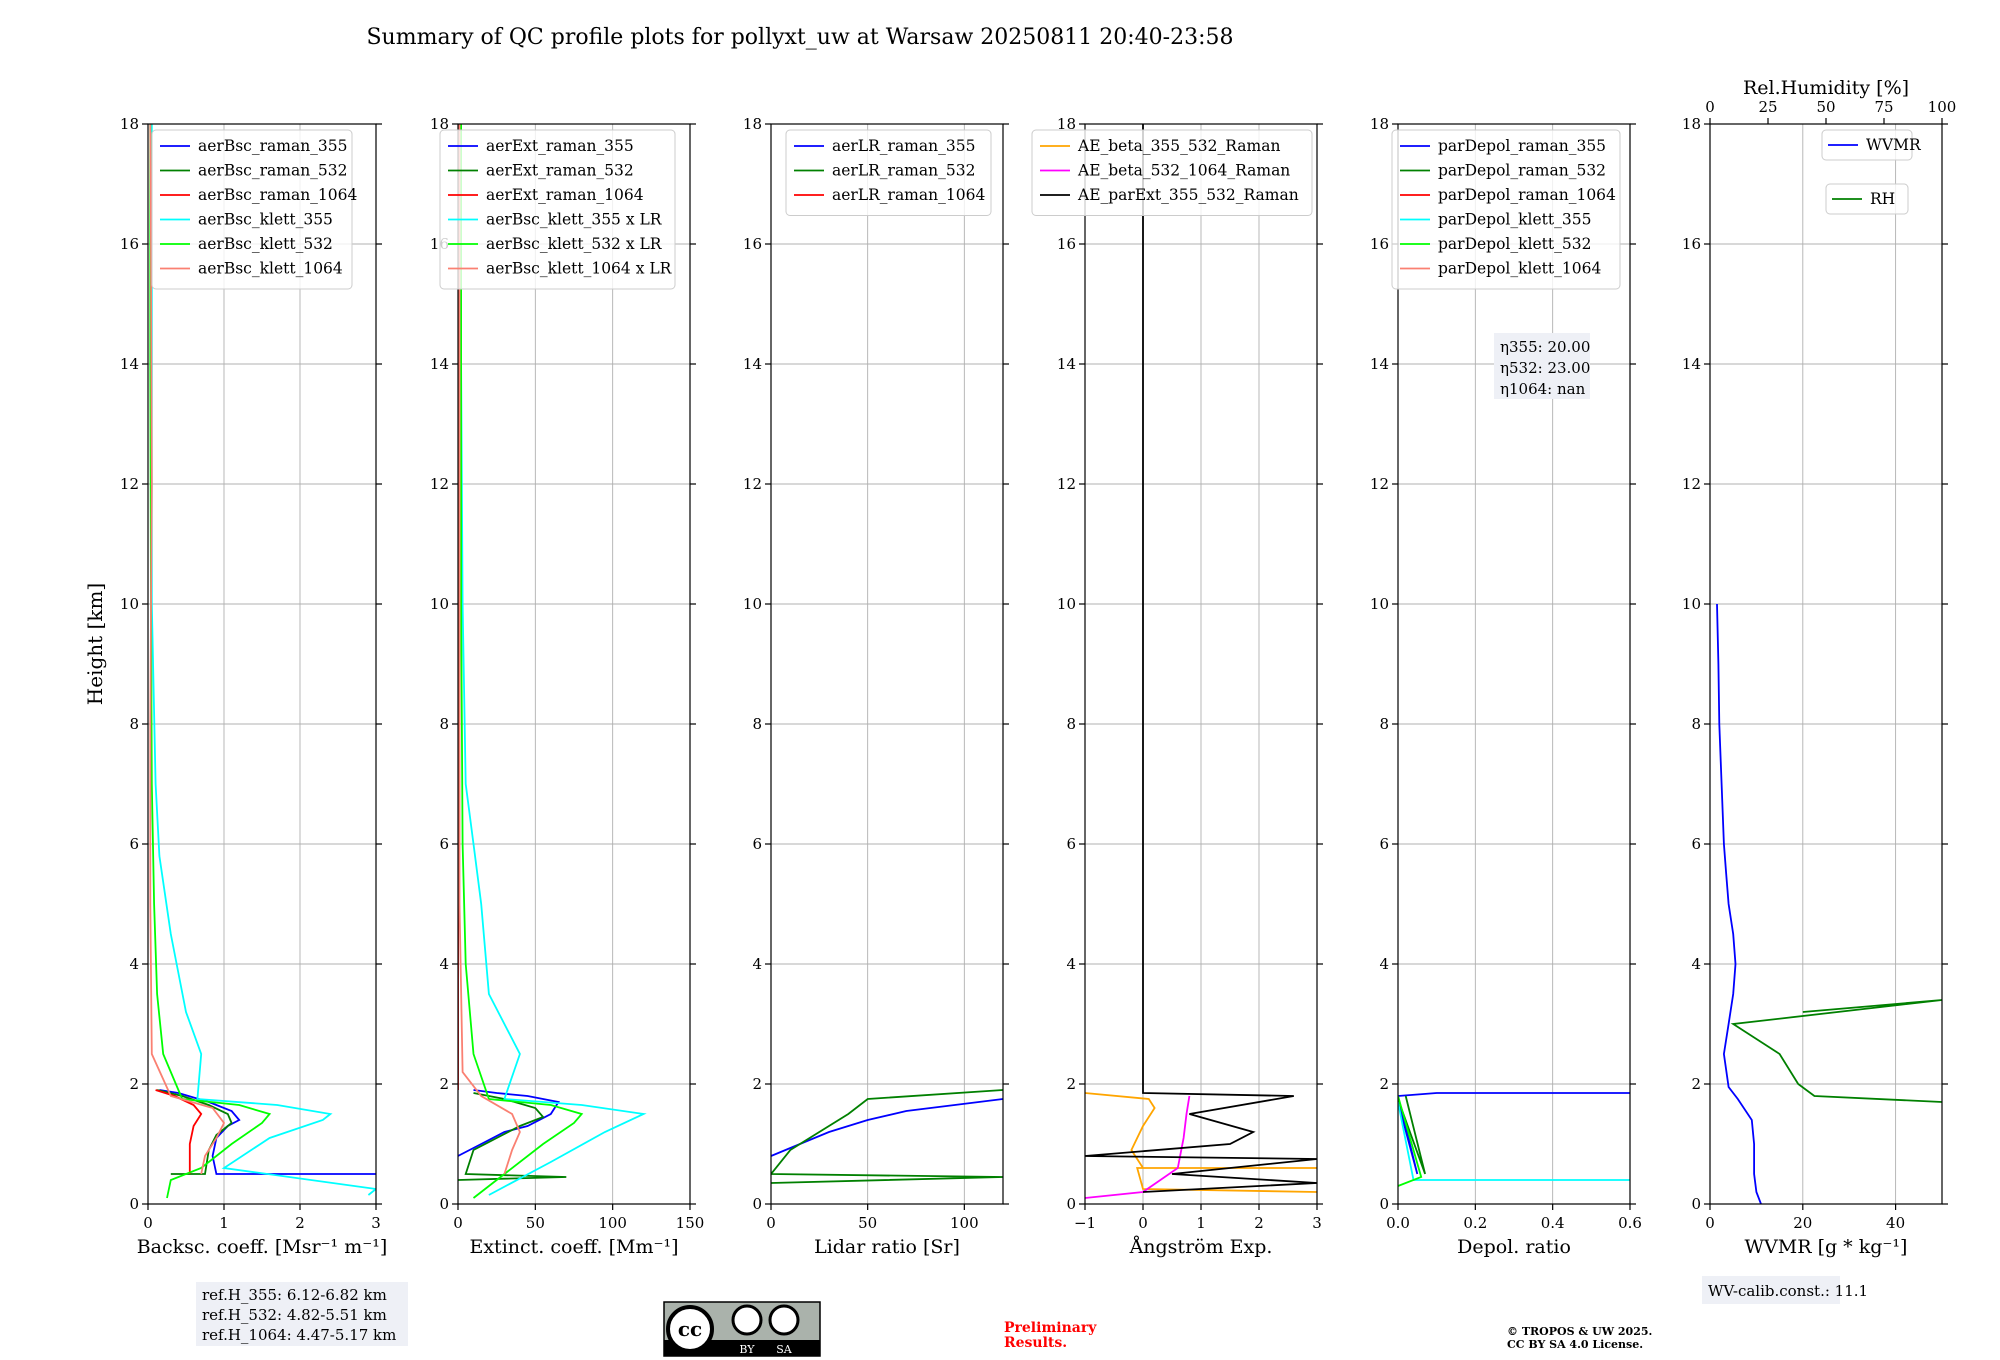 Image resolution: width=2000 pixels, height=1360 pixels. I want to click on legend: WVMR RH, so click(1871, 172).